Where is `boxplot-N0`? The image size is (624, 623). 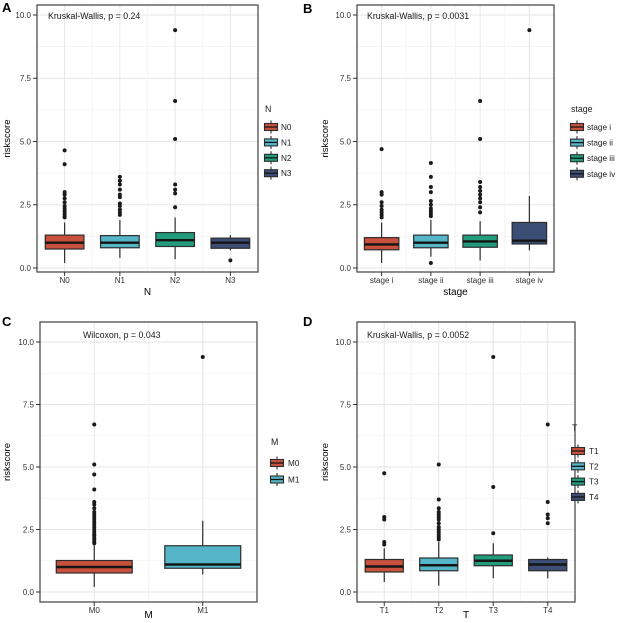 boxplot-N0 is located at coordinates (64, 205).